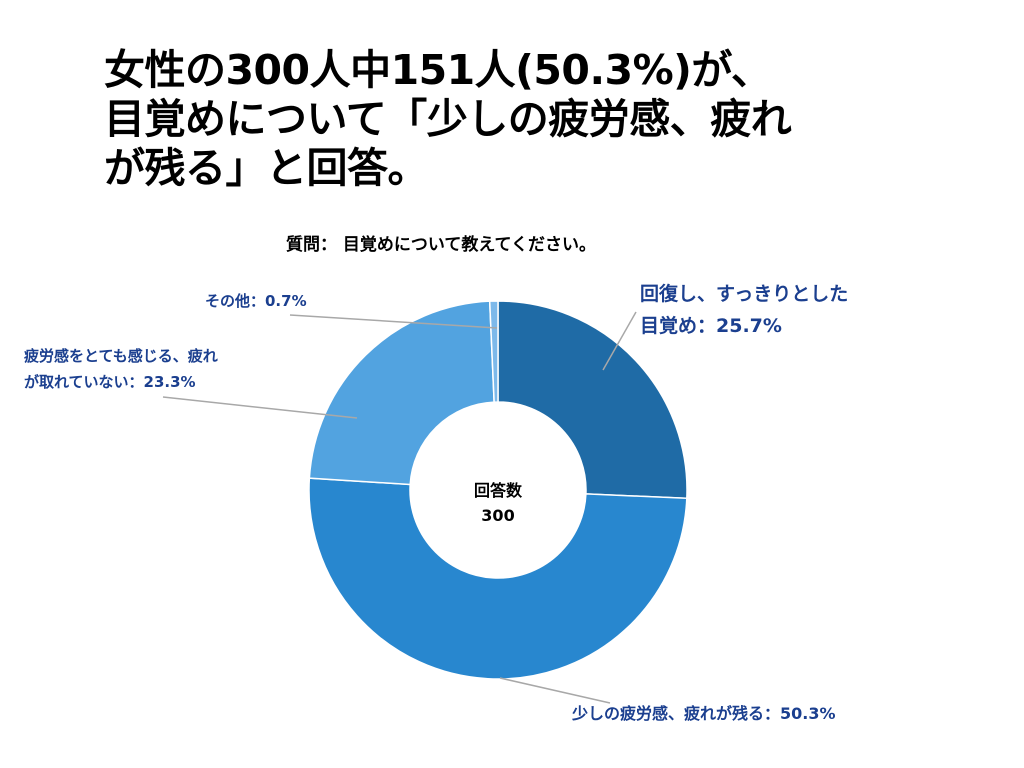 The height and width of the screenshot is (768, 1024). I want to click on slice-label-2: 少しの疲労感、疲れが残る：50.3%, so click(703, 713).